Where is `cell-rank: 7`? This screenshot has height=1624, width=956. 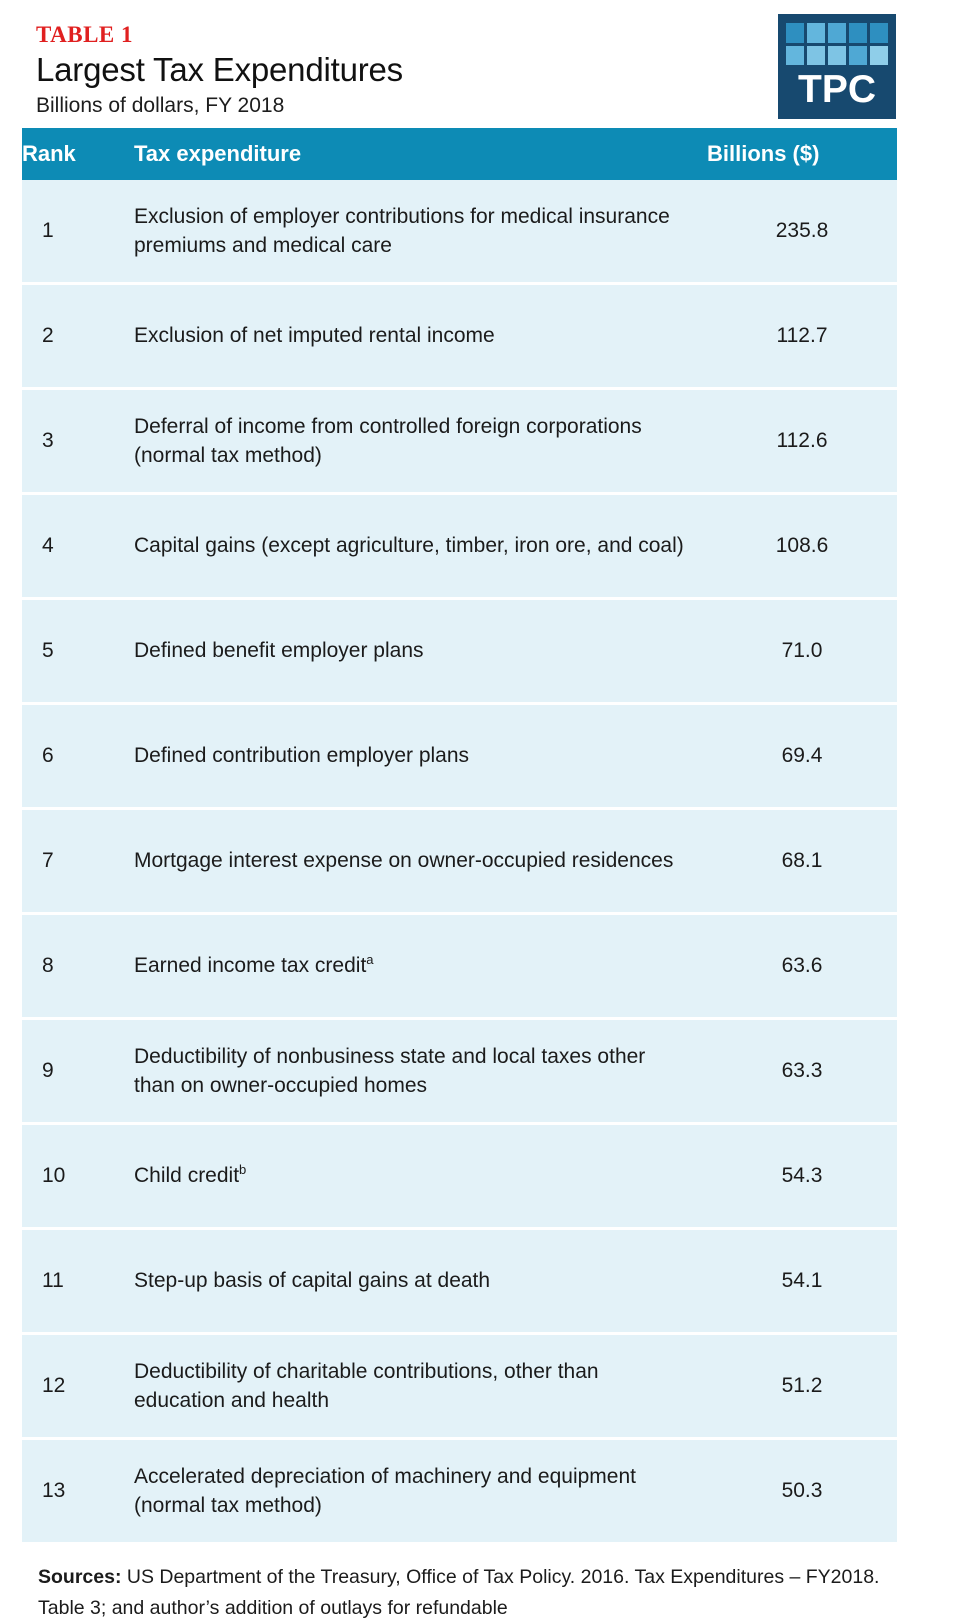 cell-rank: 7 is located at coordinates (78, 862).